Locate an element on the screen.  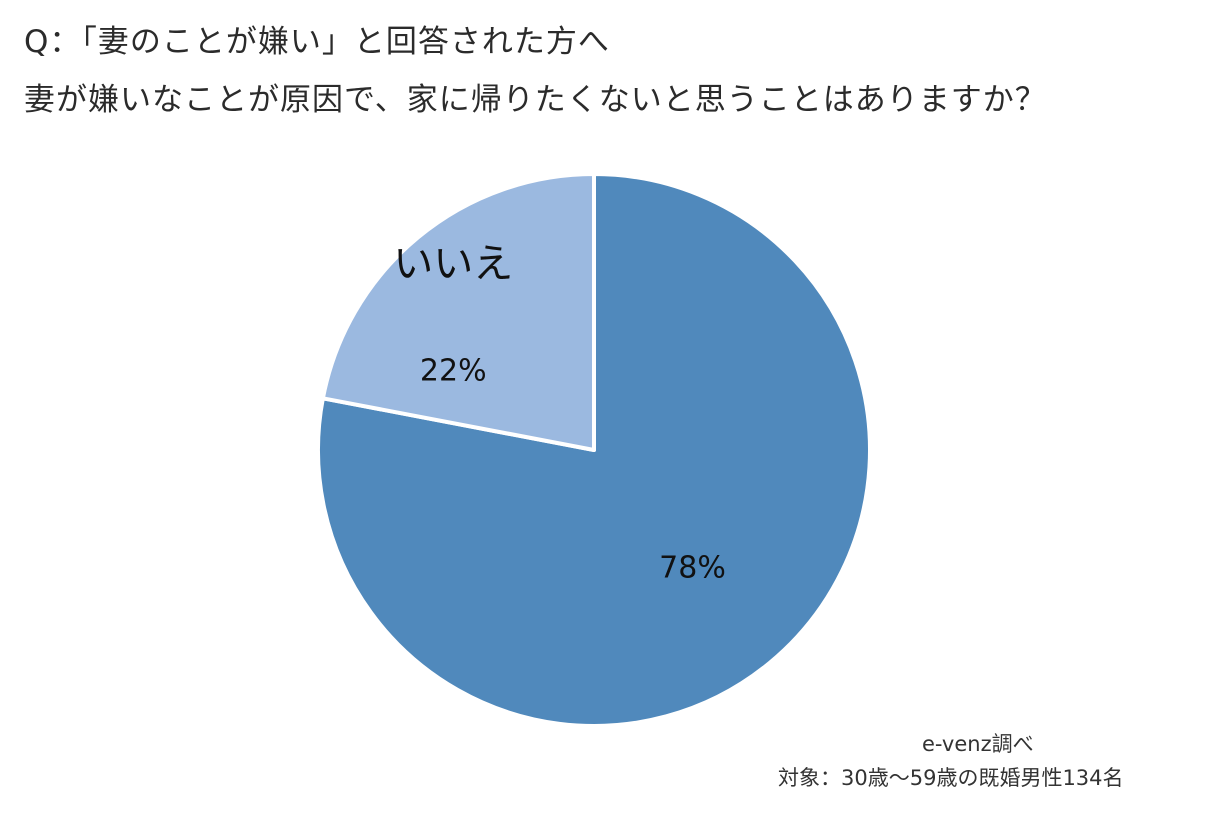
slice-value-label: 78% is located at coordinates (692, 568).